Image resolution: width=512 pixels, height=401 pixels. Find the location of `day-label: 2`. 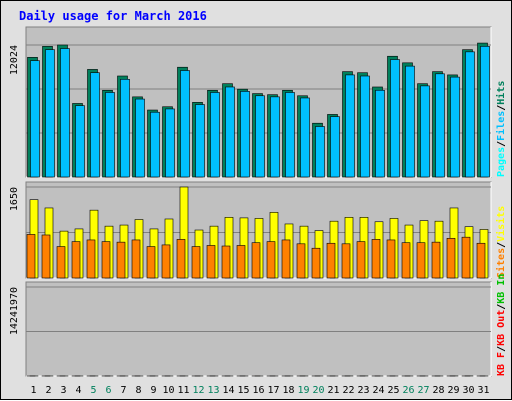

day-label: 2 is located at coordinates (48, 390).